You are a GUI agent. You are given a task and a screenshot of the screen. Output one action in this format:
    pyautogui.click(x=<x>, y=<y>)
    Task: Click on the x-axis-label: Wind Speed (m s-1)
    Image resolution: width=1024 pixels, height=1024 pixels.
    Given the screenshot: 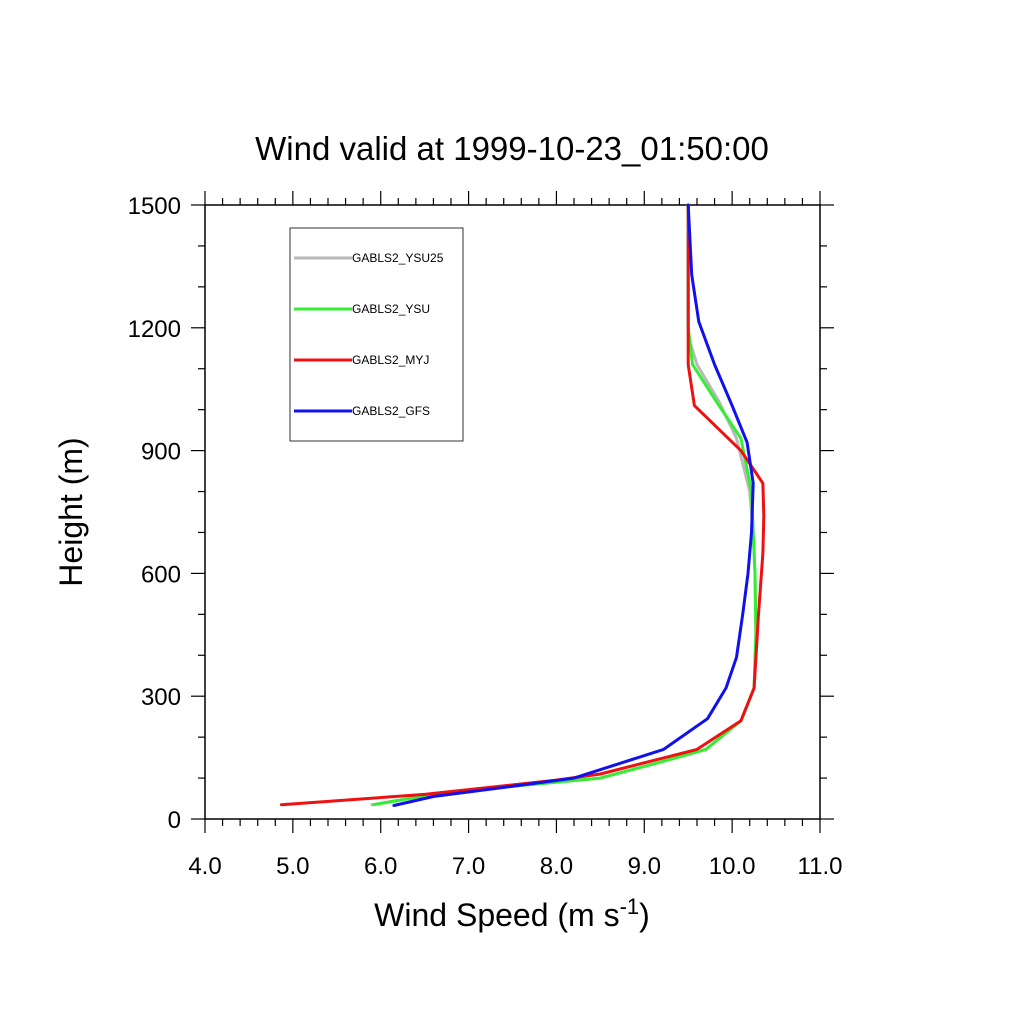 What is the action you would take?
    pyautogui.click(x=512, y=913)
    